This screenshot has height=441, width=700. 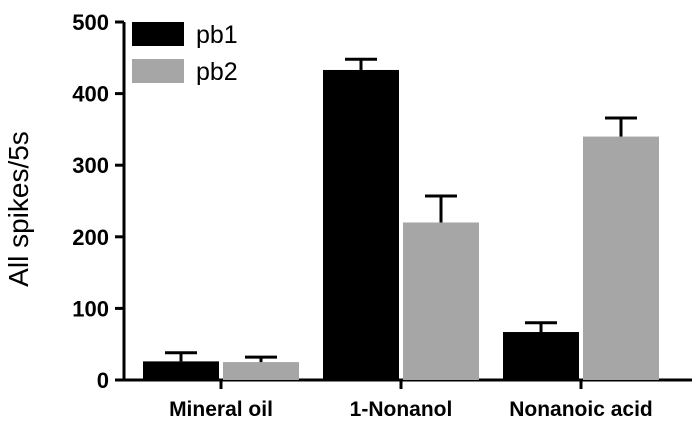 I want to click on legend-label-pb2: pb2, so click(x=217, y=72).